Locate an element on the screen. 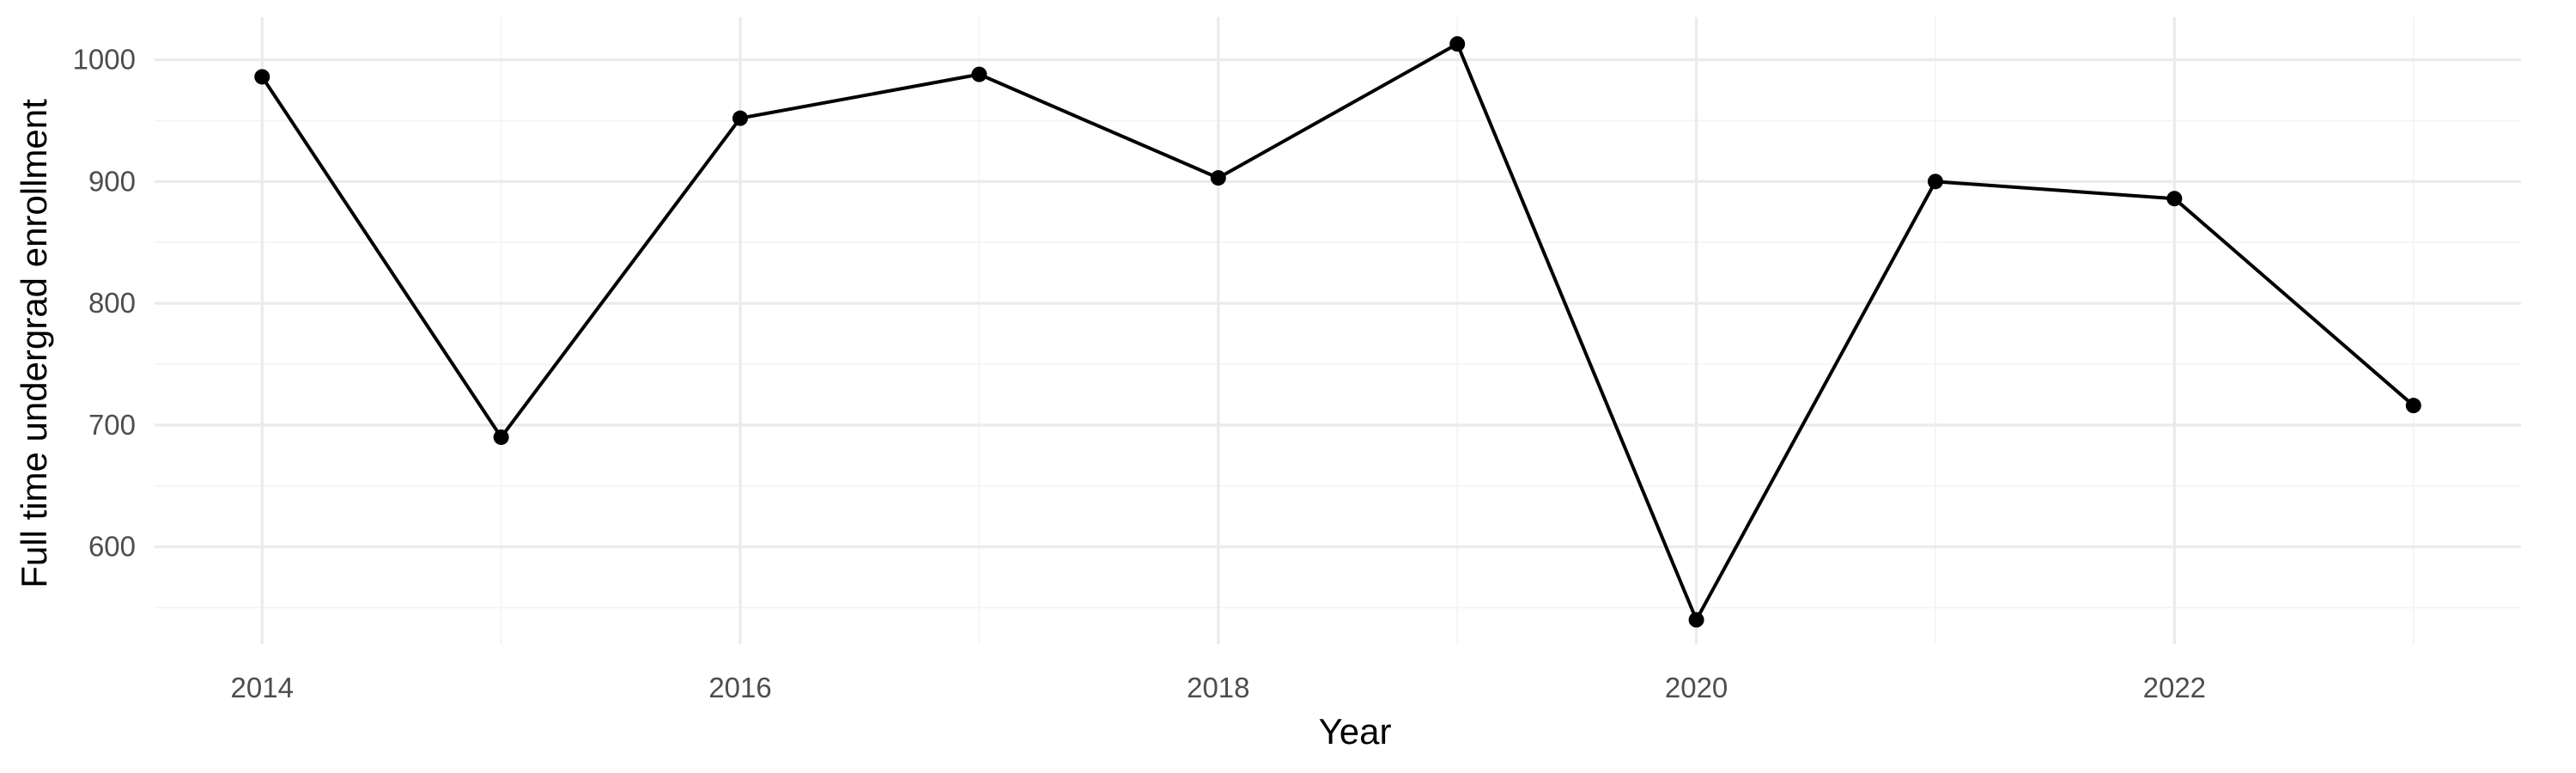 This screenshot has height=773, width=2576. y-tick-label: 1000 is located at coordinates (104, 60).